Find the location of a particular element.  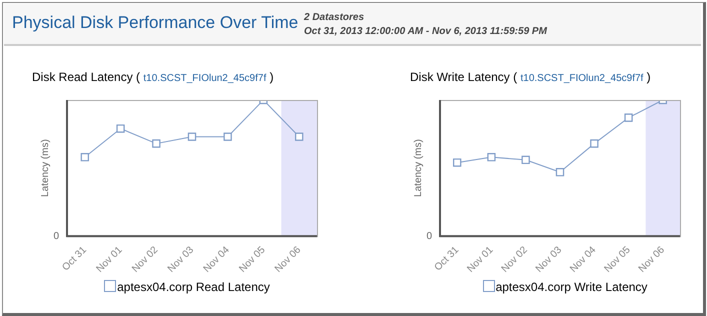

text: 2 Datastores is located at coordinates (334, 17).